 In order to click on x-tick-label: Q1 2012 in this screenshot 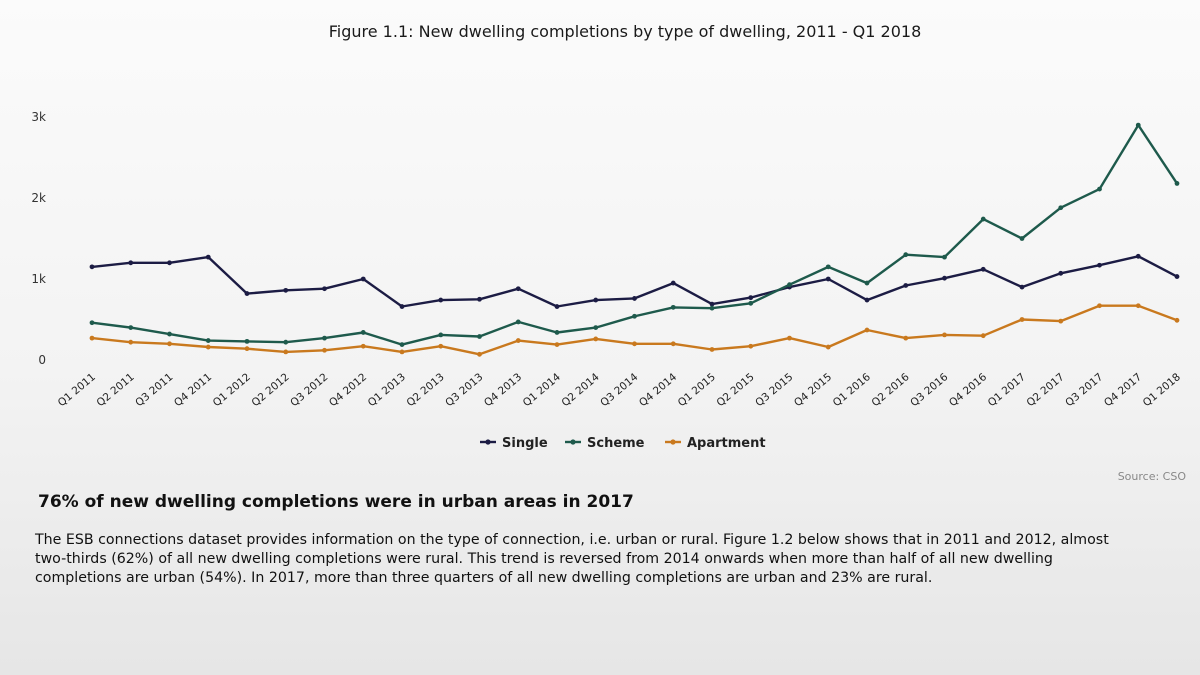, I will do `click(232, 390)`.